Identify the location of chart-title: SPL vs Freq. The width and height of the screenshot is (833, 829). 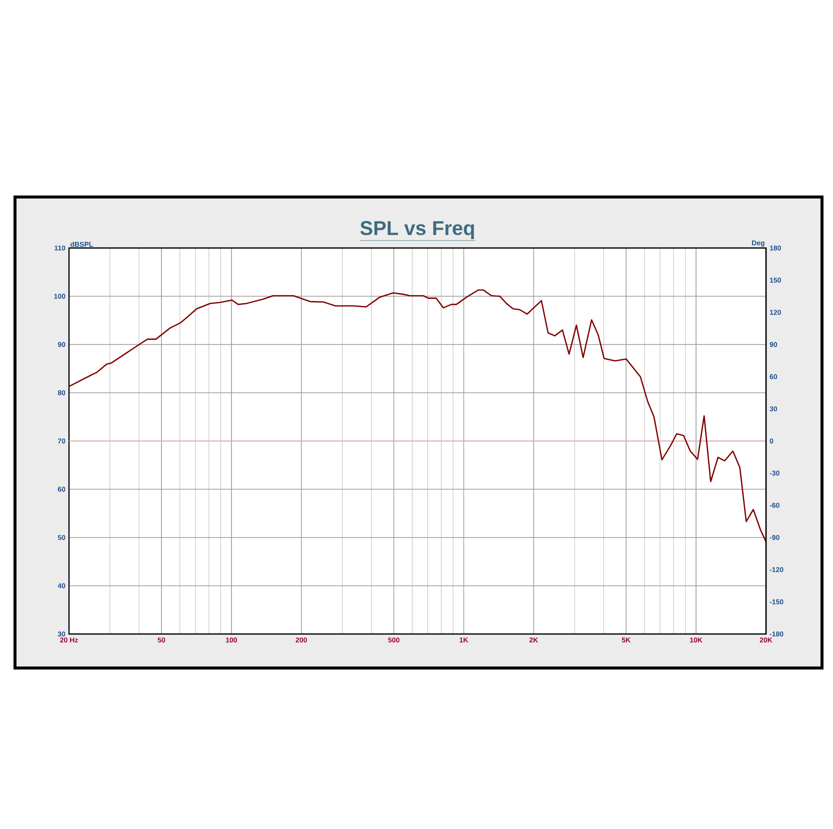
(417, 230).